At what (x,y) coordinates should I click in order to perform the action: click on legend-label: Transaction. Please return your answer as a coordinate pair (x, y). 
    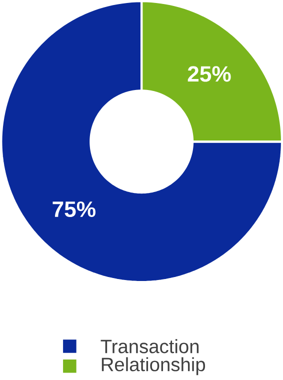
    Looking at the image, I should click on (149, 346).